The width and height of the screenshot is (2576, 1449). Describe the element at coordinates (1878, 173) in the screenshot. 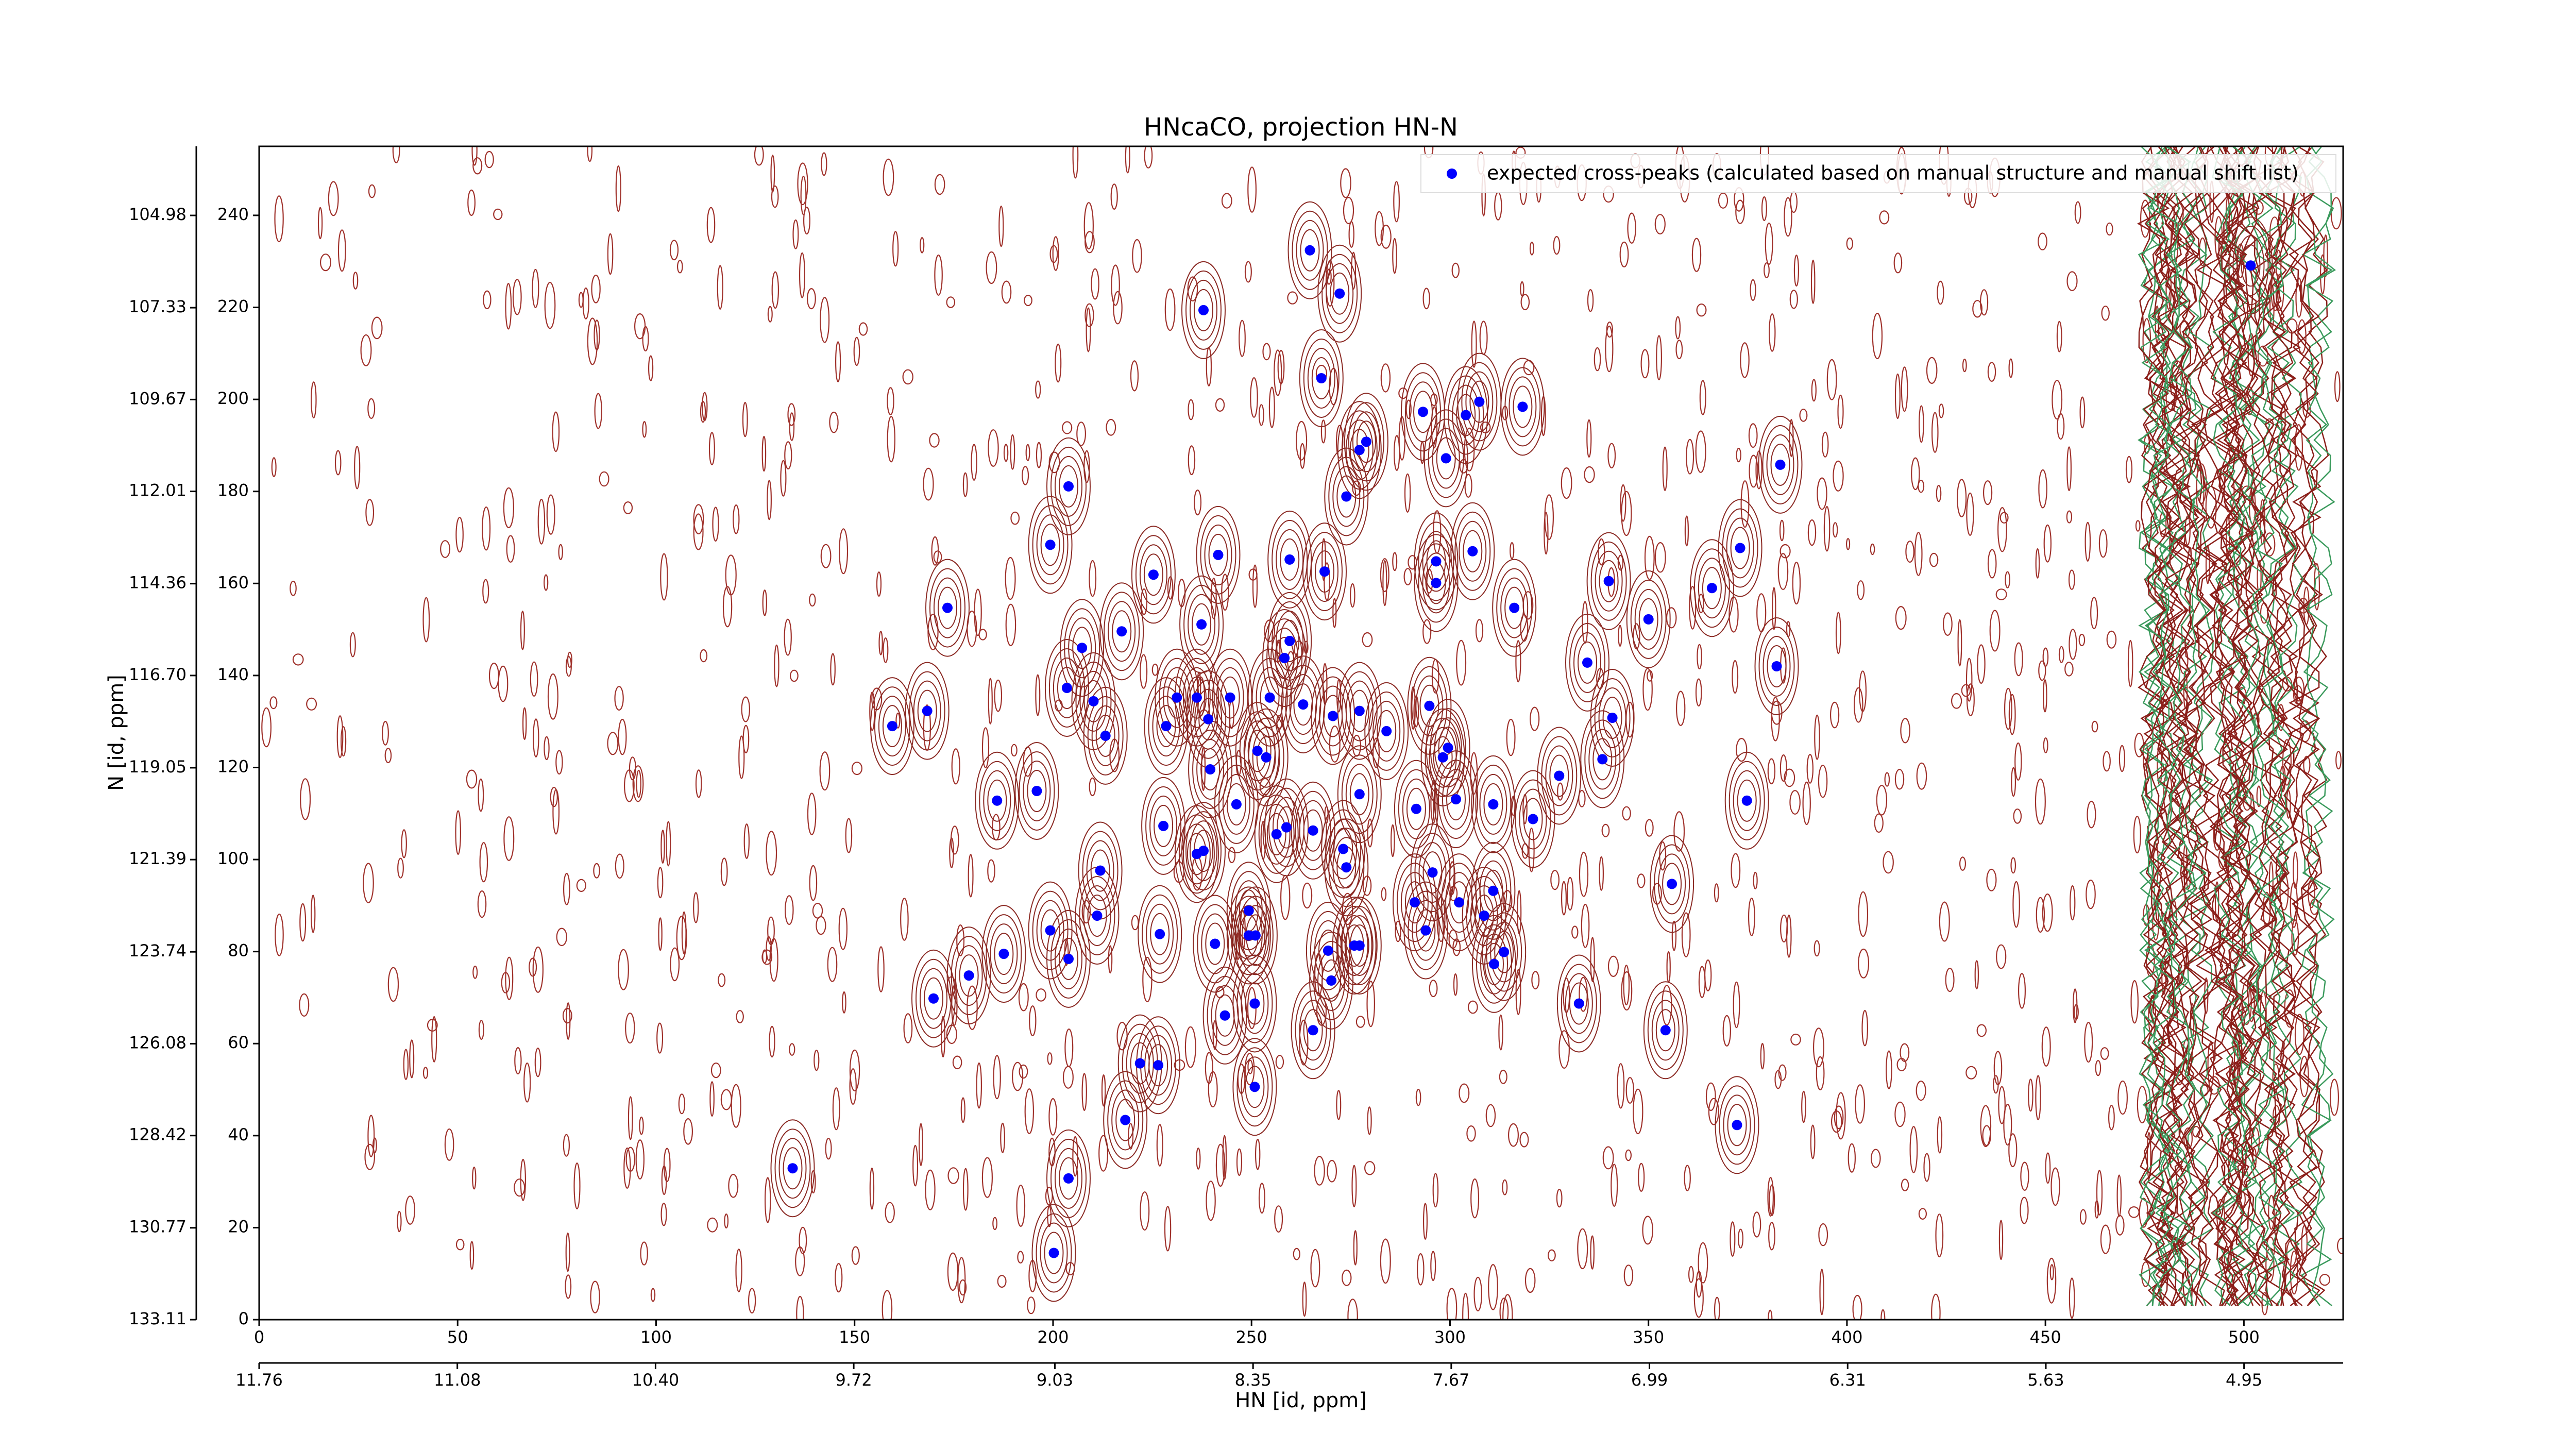

I see `legend-box` at that location.